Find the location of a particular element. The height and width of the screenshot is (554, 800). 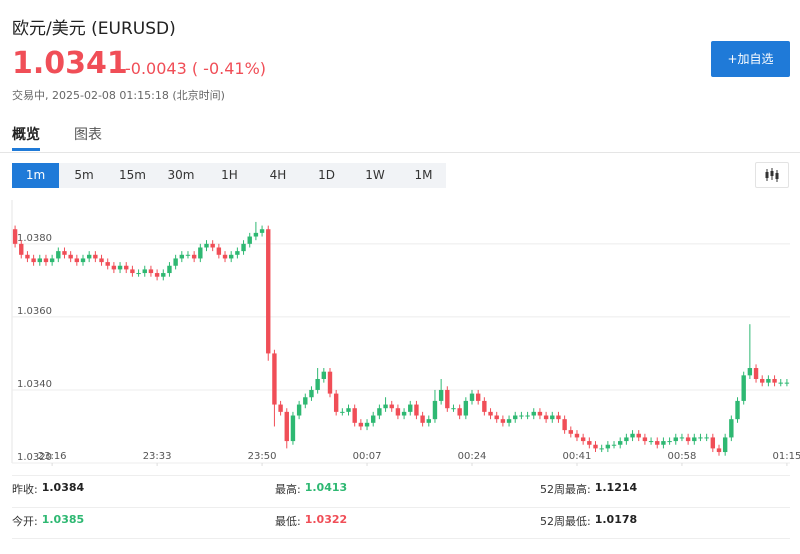

divider is located at coordinates (401, 475).